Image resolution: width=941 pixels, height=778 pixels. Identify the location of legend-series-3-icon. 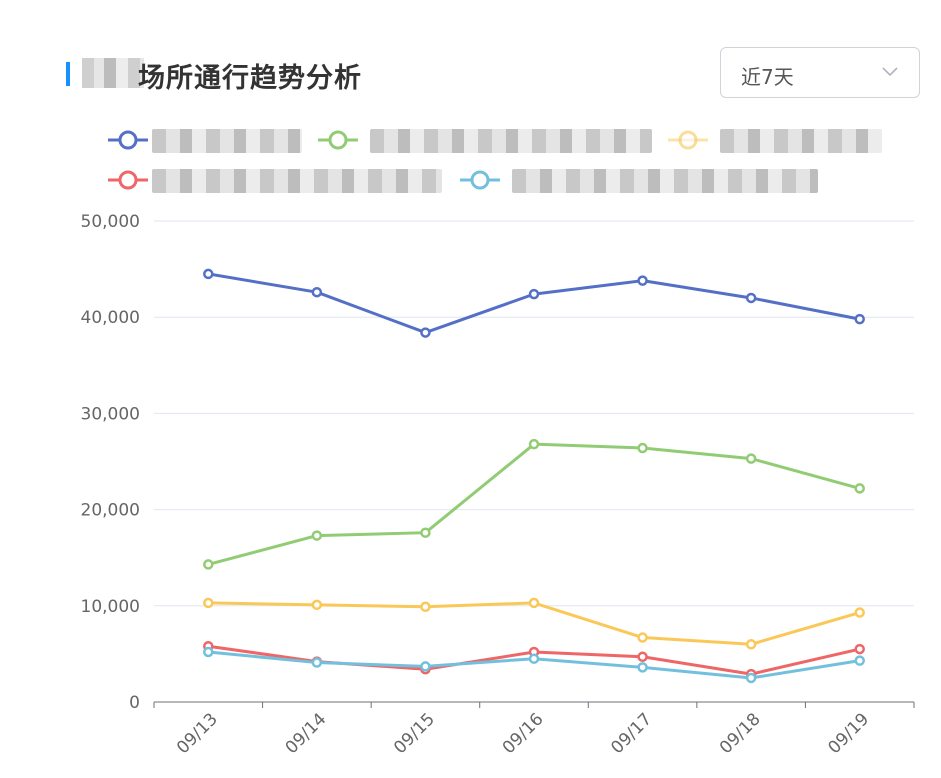
(688, 140).